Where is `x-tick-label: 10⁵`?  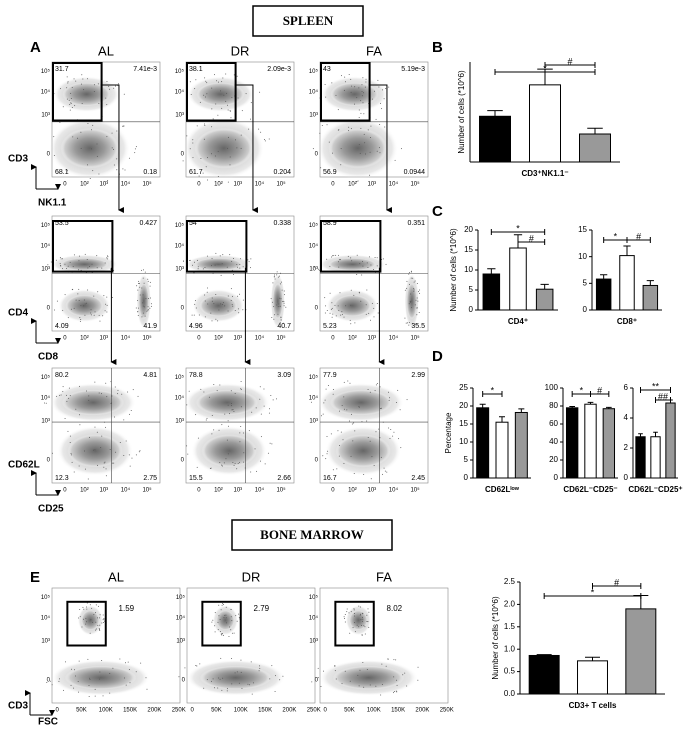
x-tick-label: 10⁵ is located at coordinates (281, 184).